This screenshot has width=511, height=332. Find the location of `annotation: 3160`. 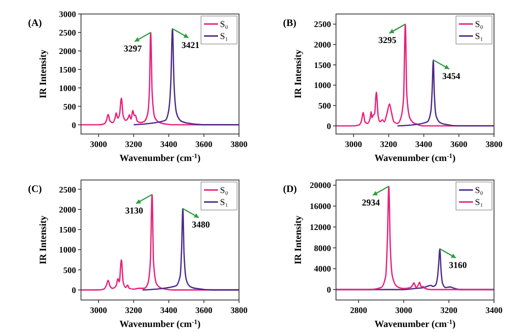

annotation: 3160 is located at coordinates (458, 265).